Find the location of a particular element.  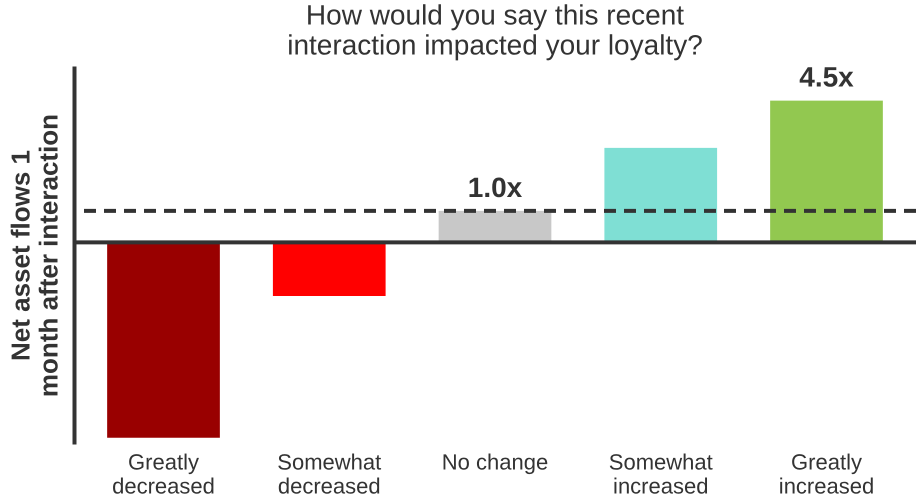

y-axis-title: Net asset flows 1 month after interaction is located at coordinates (35, 256).